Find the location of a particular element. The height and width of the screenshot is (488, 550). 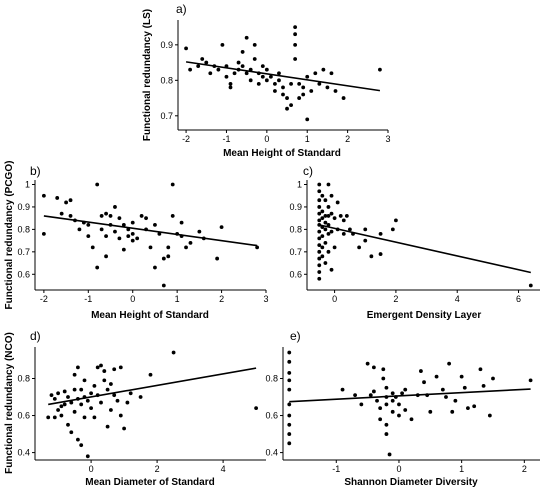

panel-d-y-tick-label: 0.6 is located at coordinates (23, 416).